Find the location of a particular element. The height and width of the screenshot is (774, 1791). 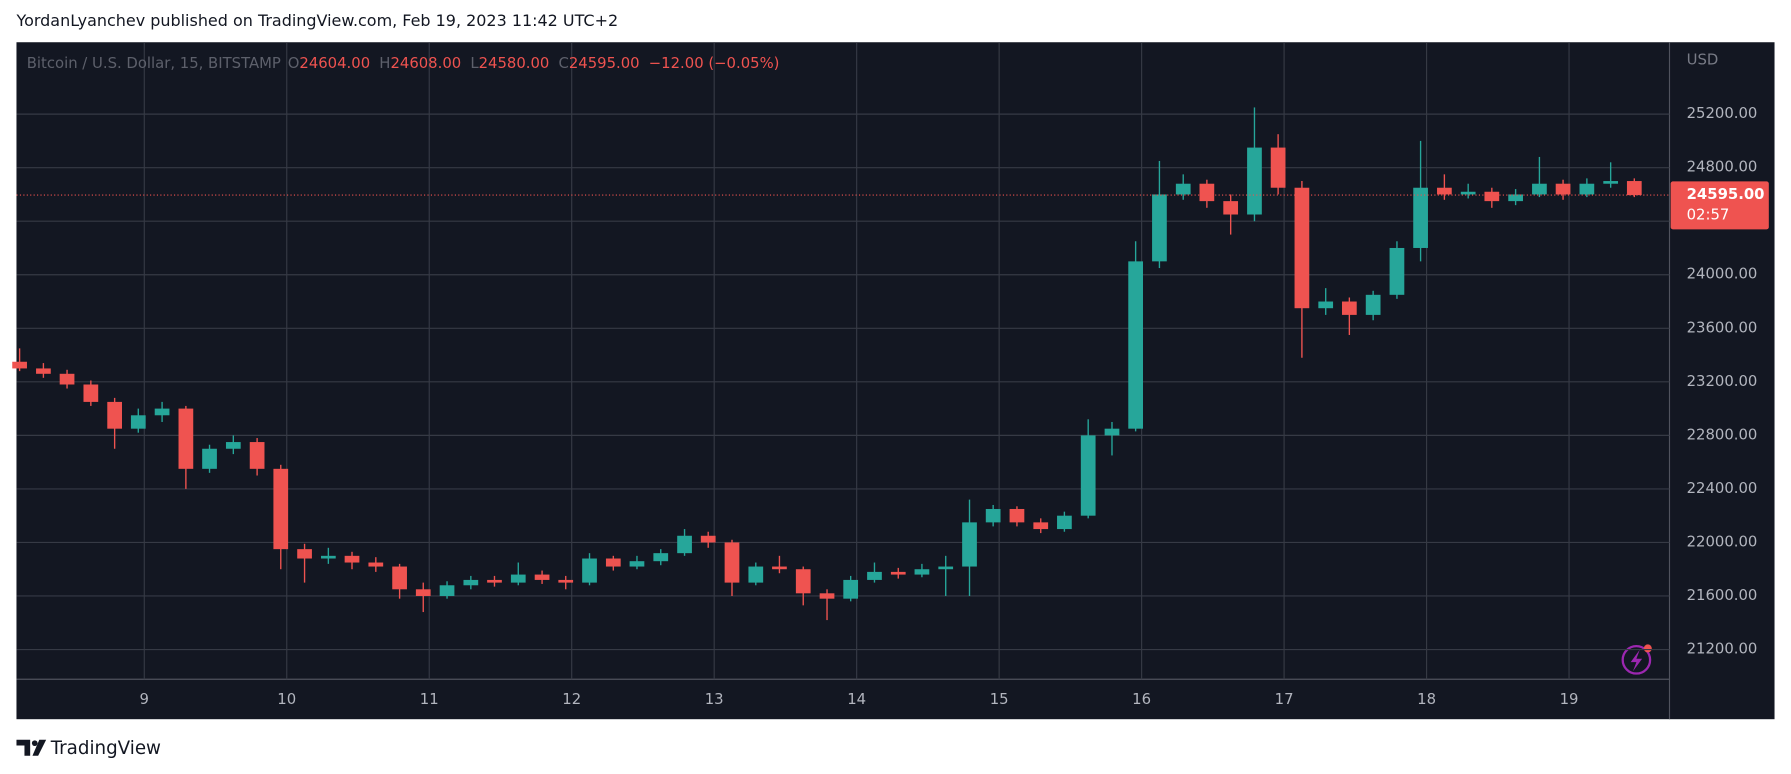

y-tick-label: 22400.00 is located at coordinates (1722, 488).